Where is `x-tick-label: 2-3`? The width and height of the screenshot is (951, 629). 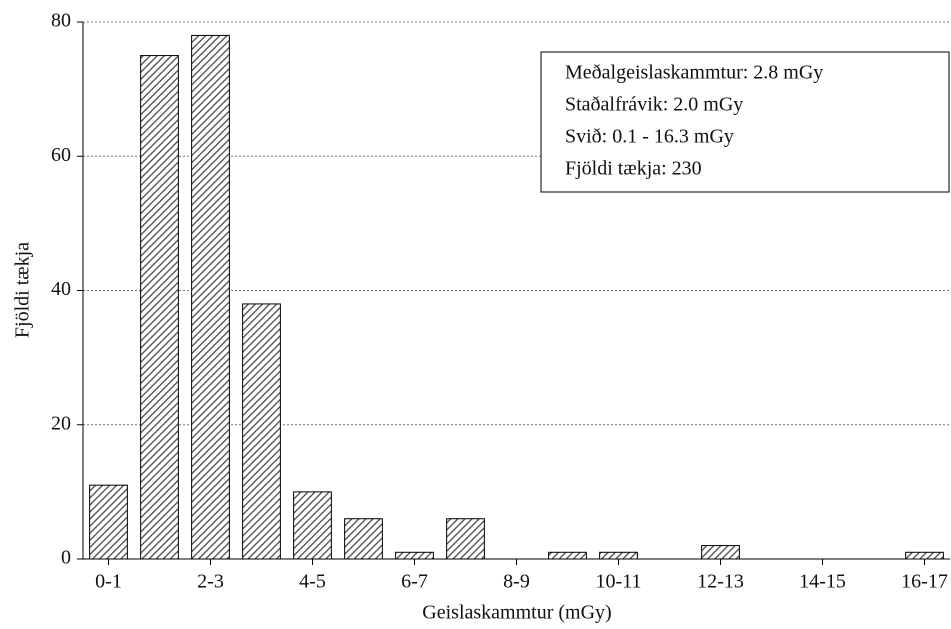
x-tick-label: 2-3 is located at coordinates (210, 582).